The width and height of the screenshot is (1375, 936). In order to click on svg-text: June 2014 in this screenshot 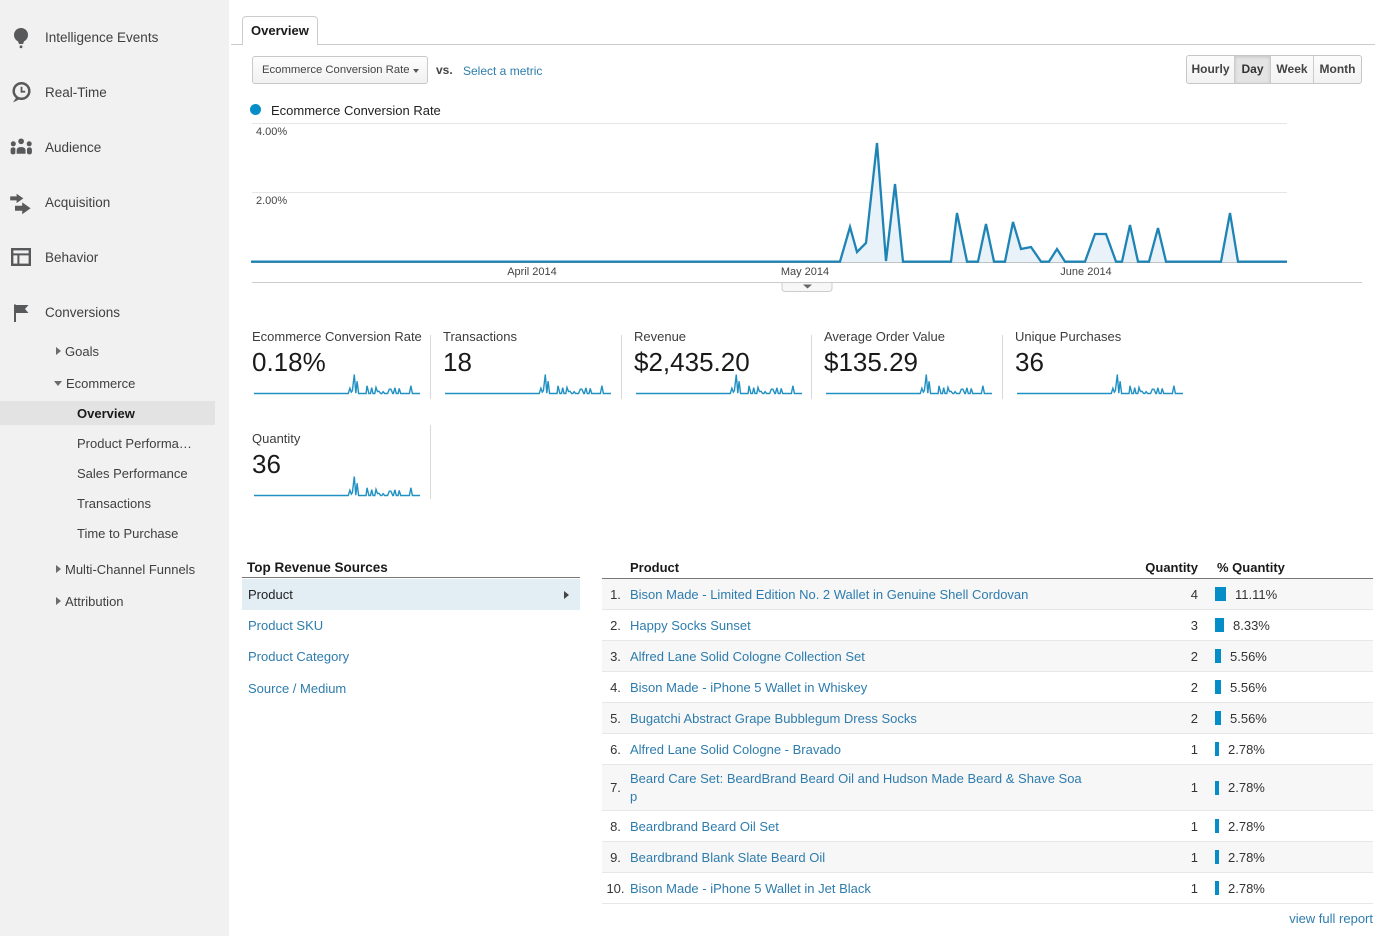, I will do `click(1085, 272)`.